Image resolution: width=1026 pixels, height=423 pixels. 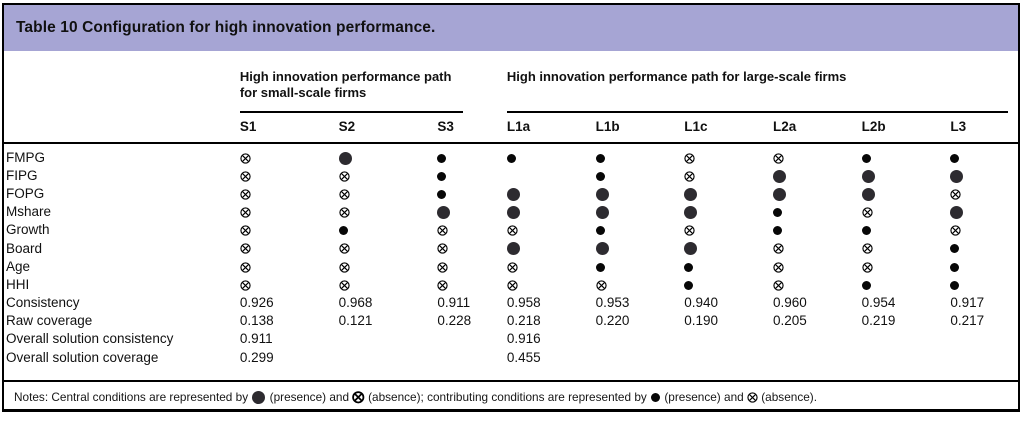 What do you see at coordinates (612, 303) in the screenshot?
I see `table-cell: 0.953` at bounding box center [612, 303].